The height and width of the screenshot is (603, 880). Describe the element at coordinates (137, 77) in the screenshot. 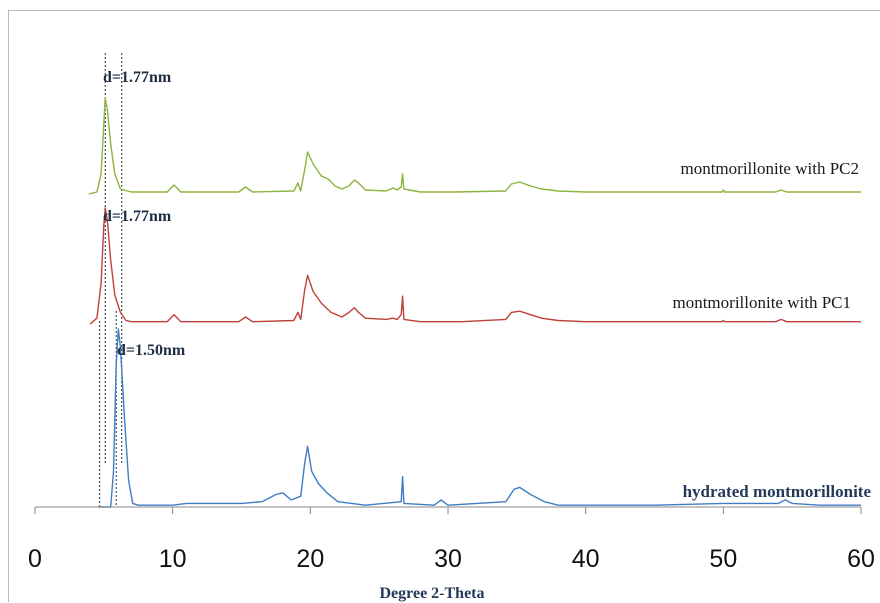

I see `d-spacing-label-pc2: d=1.77nm` at that location.